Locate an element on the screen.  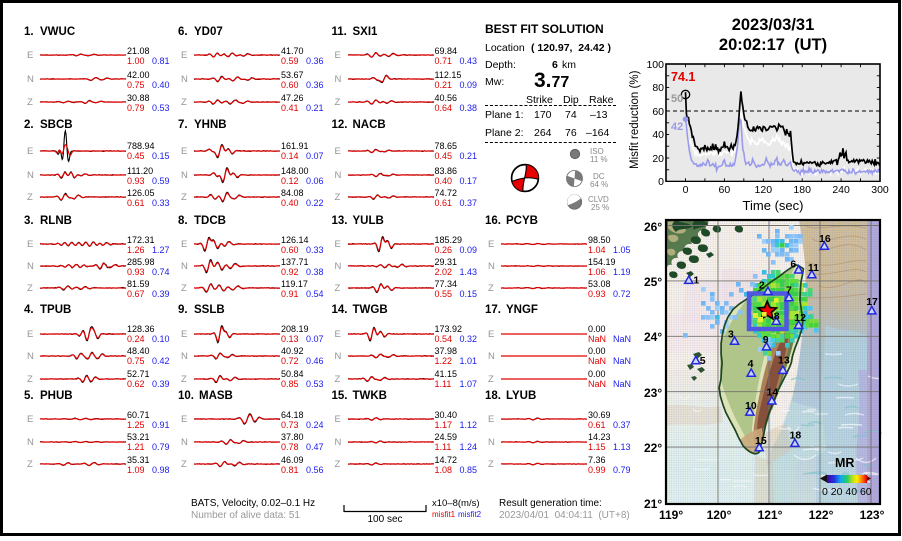
svg-text: 0 20 40 60 is located at coordinates (847, 492).